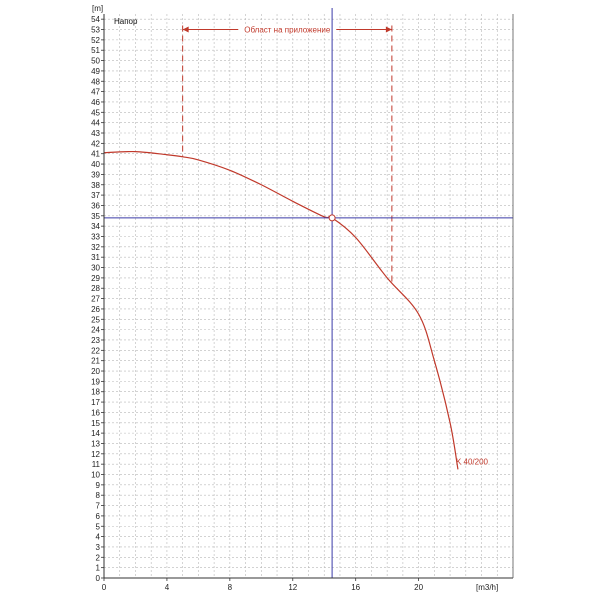 This screenshot has width=600, height=600. What do you see at coordinates (95, 226) in the screenshot?
I see `y-tick-label-34: 34` at bounding box center [95, 226].